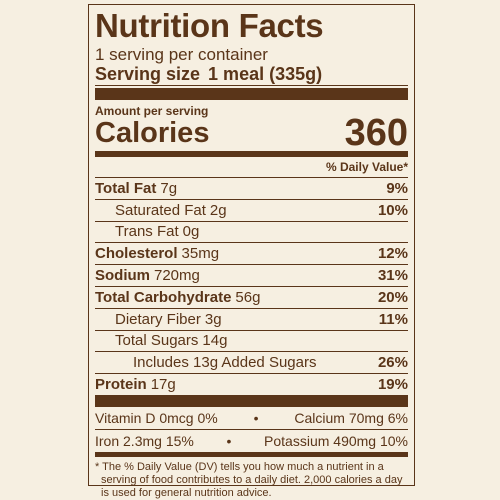 This screenshot has width=500, height=500. Describe the element at coordinates (163, 385) in the screenshot. I see `nutrient-amount: 17g` at that location.